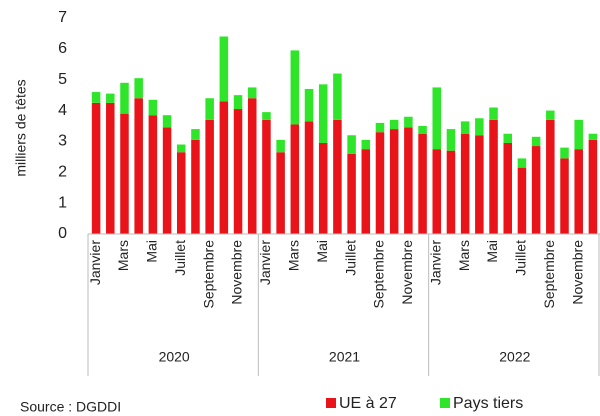  Describe the element at coordinates (62, 48) in the screenshot. I see `y-tick-label: 6` at that location.